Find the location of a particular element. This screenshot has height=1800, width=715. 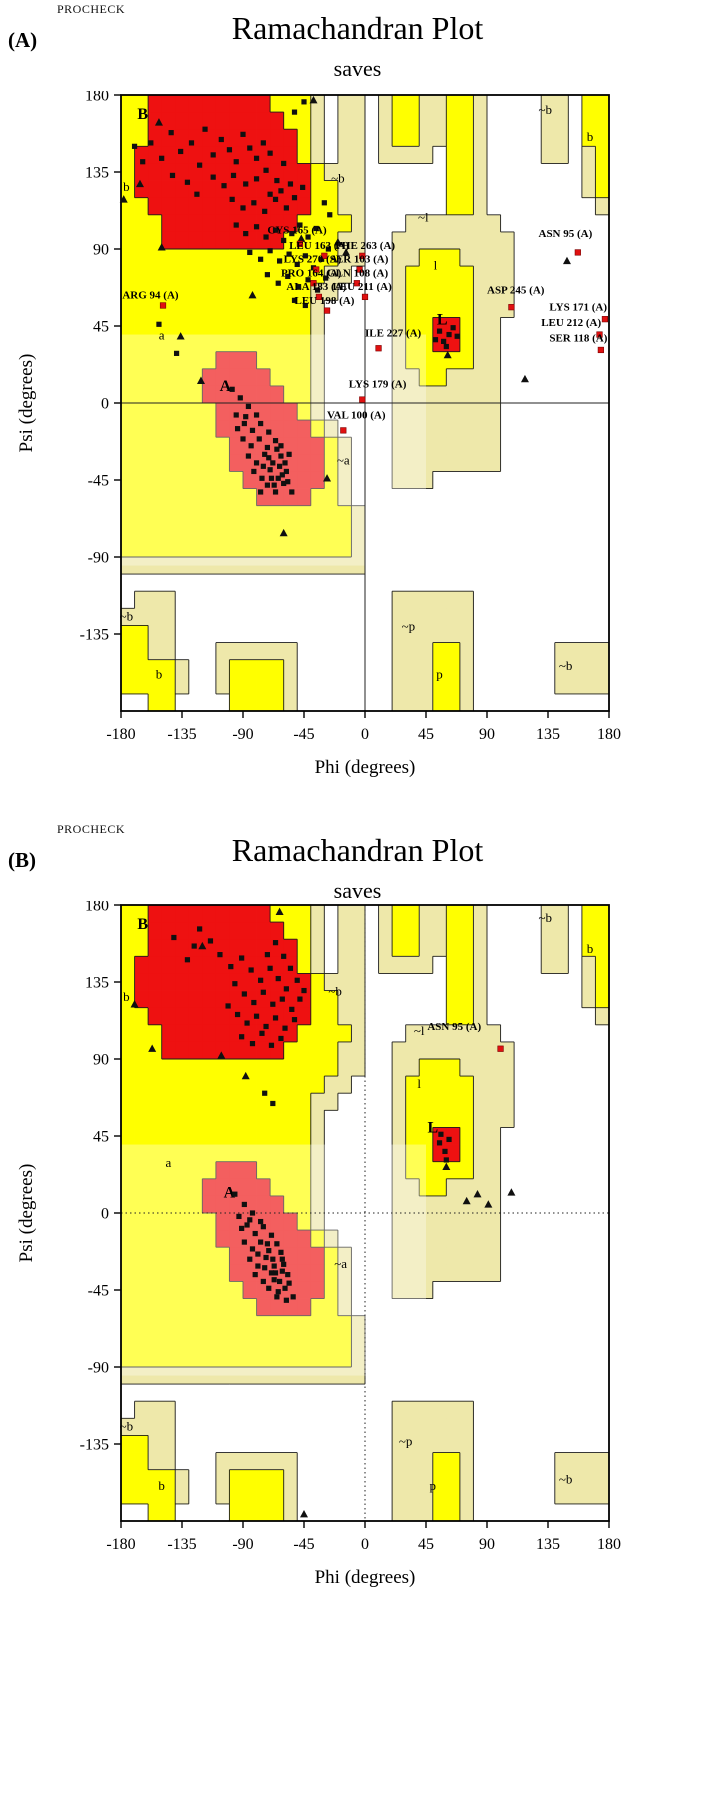

panel-letter-a: (A) is located at coordinates (23, 40).